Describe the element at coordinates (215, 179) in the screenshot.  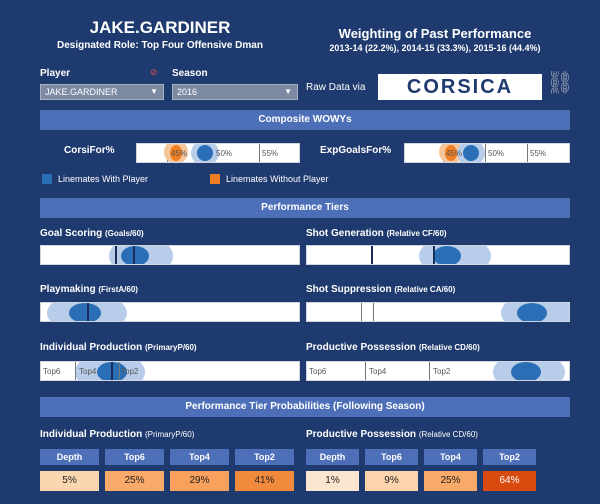
I see `legend-without-swatch` at that location.